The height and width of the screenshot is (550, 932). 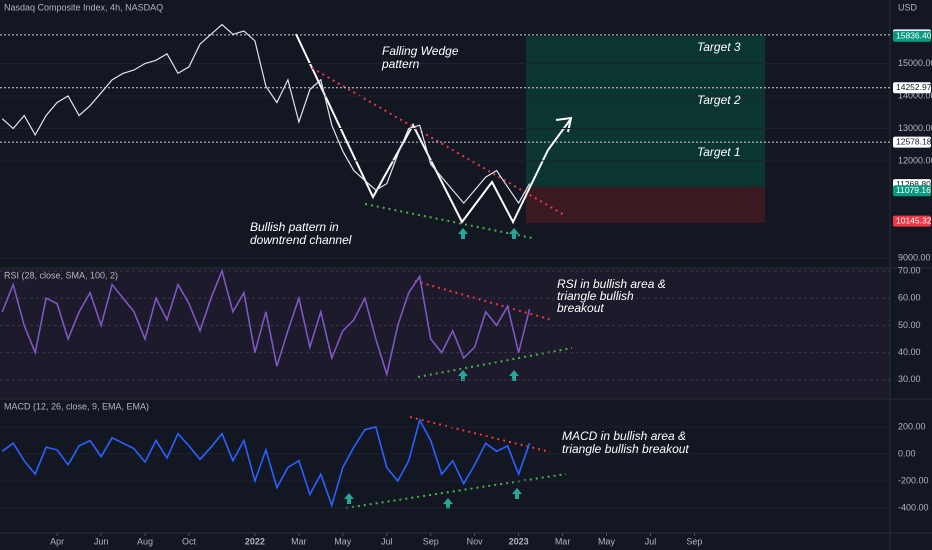 What do you see at coordinates (909, 270) in the screenshot?
I see `y-tick-label: 70.00` at bounding box center [909, 270].